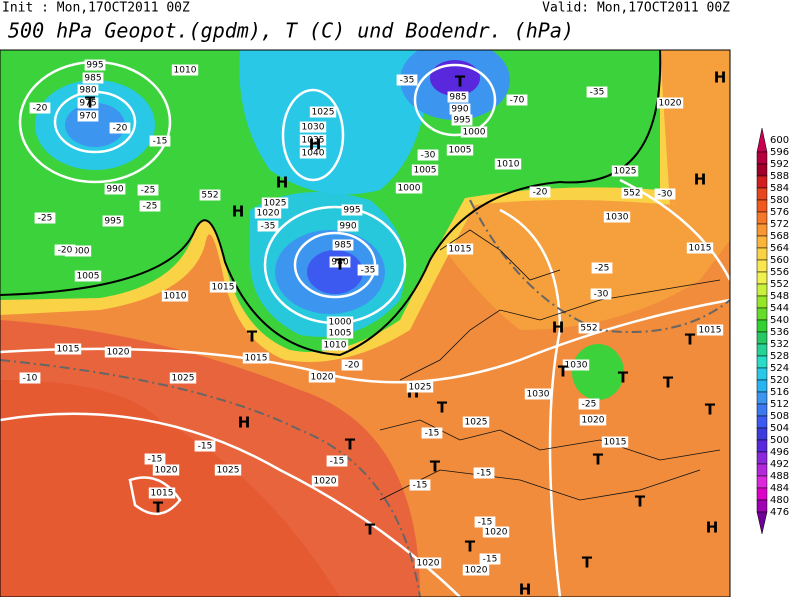 The width and height of the screenshot is (790, 597). Describe the element at coordinates (340, 323) in the screenshot. I see `contour-label: 1000` at that location.